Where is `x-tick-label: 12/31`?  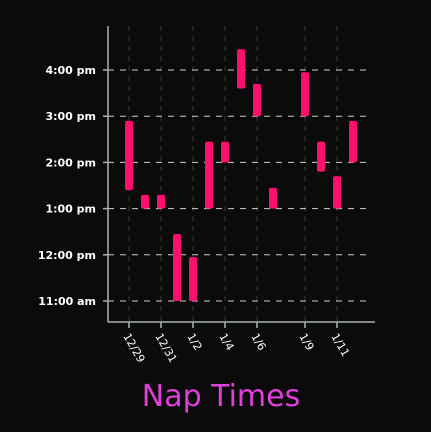
x-tick-label: 12/31 is located at coordinates (165, 348).